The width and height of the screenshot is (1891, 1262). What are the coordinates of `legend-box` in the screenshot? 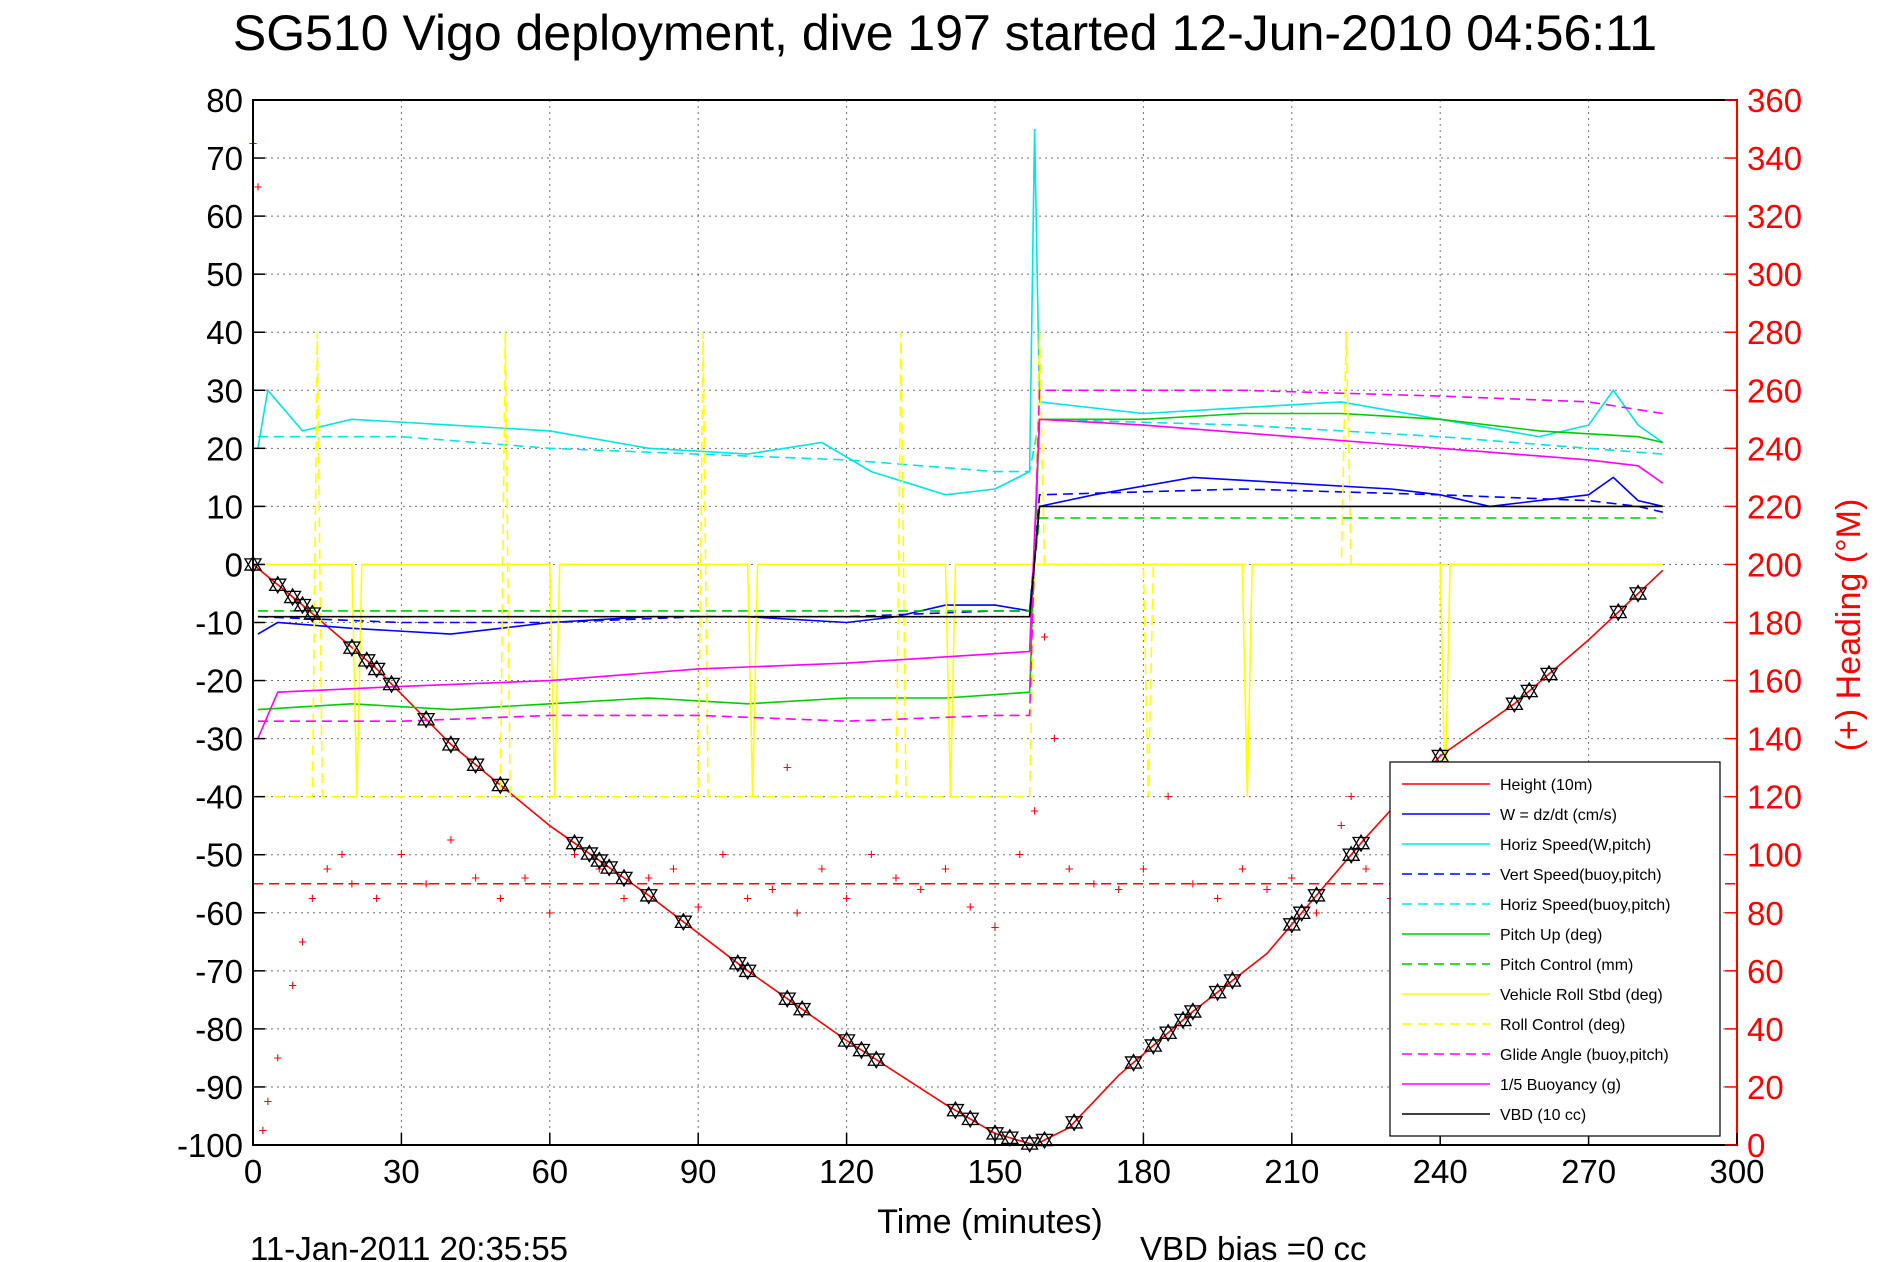 It's located at (1555, 949).